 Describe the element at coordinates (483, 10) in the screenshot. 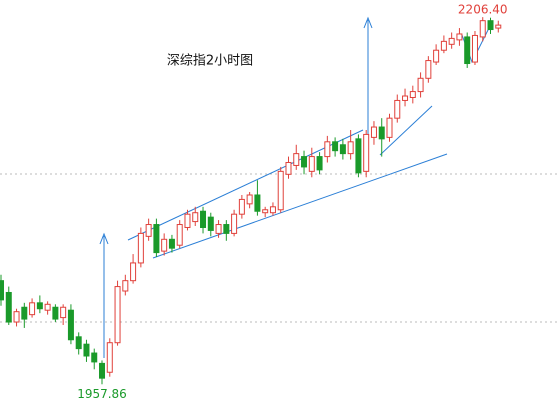

I see `price-annotation: 2206.40` at that location.